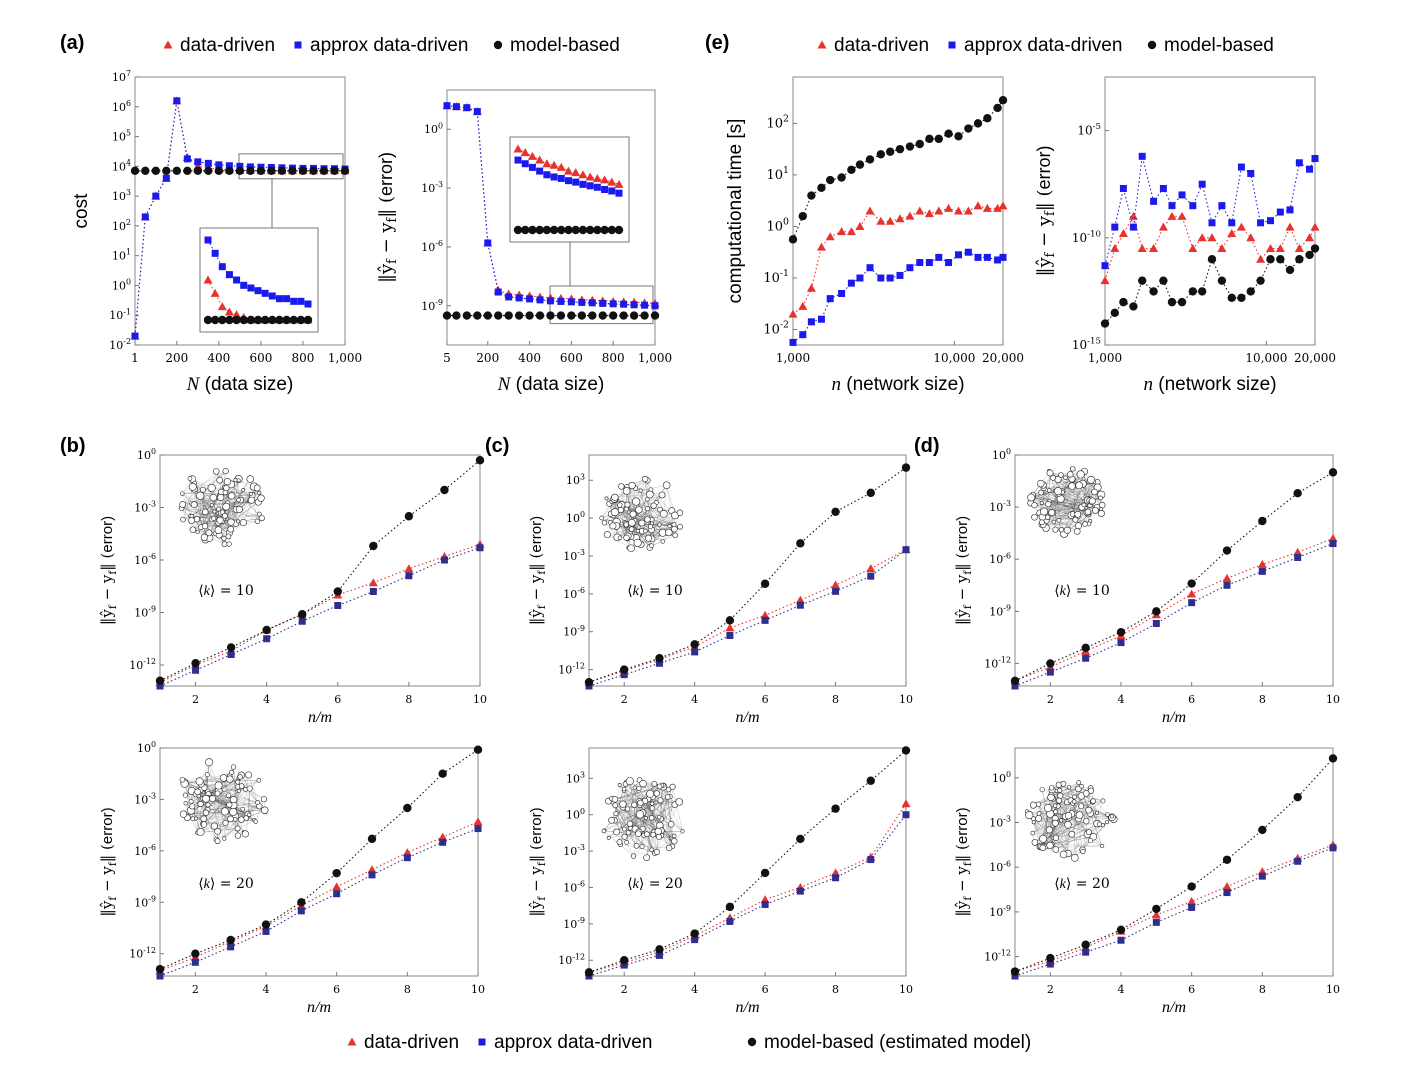  What do you see at coordinates (575, 777) in the screenshot?
I see `y-tick-label: 10³` at bounding box center [575, 777].